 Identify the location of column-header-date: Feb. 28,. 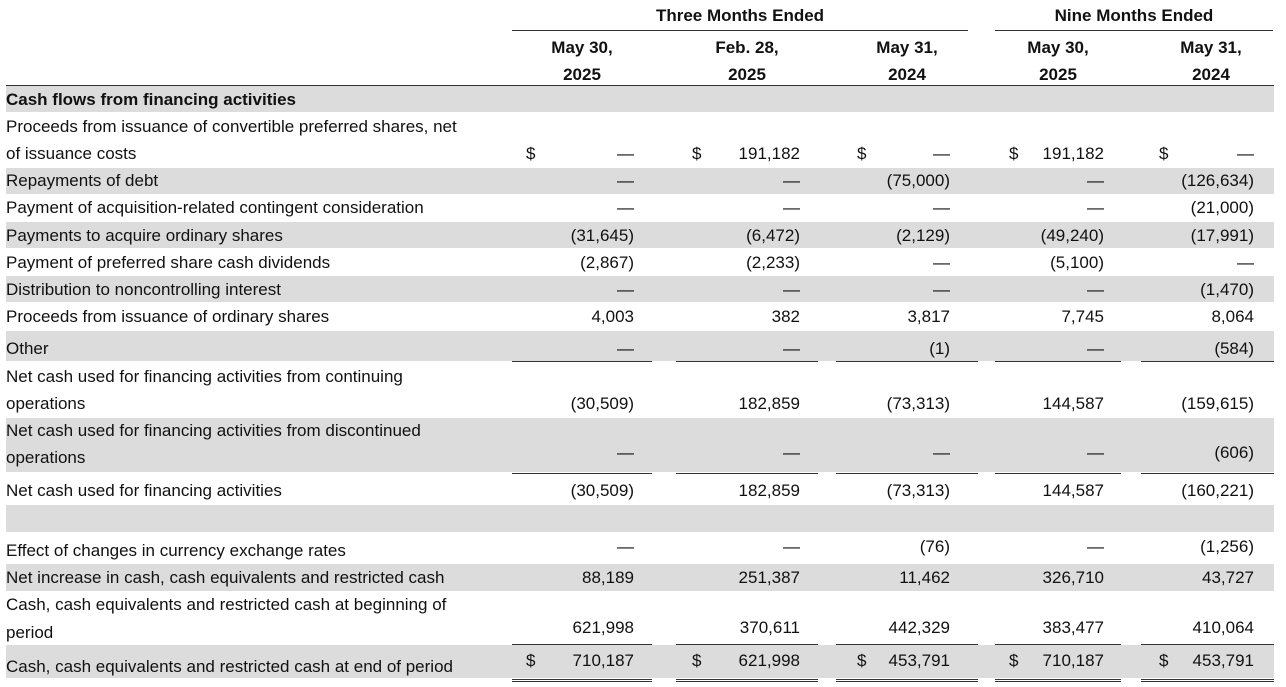
(747, 47).